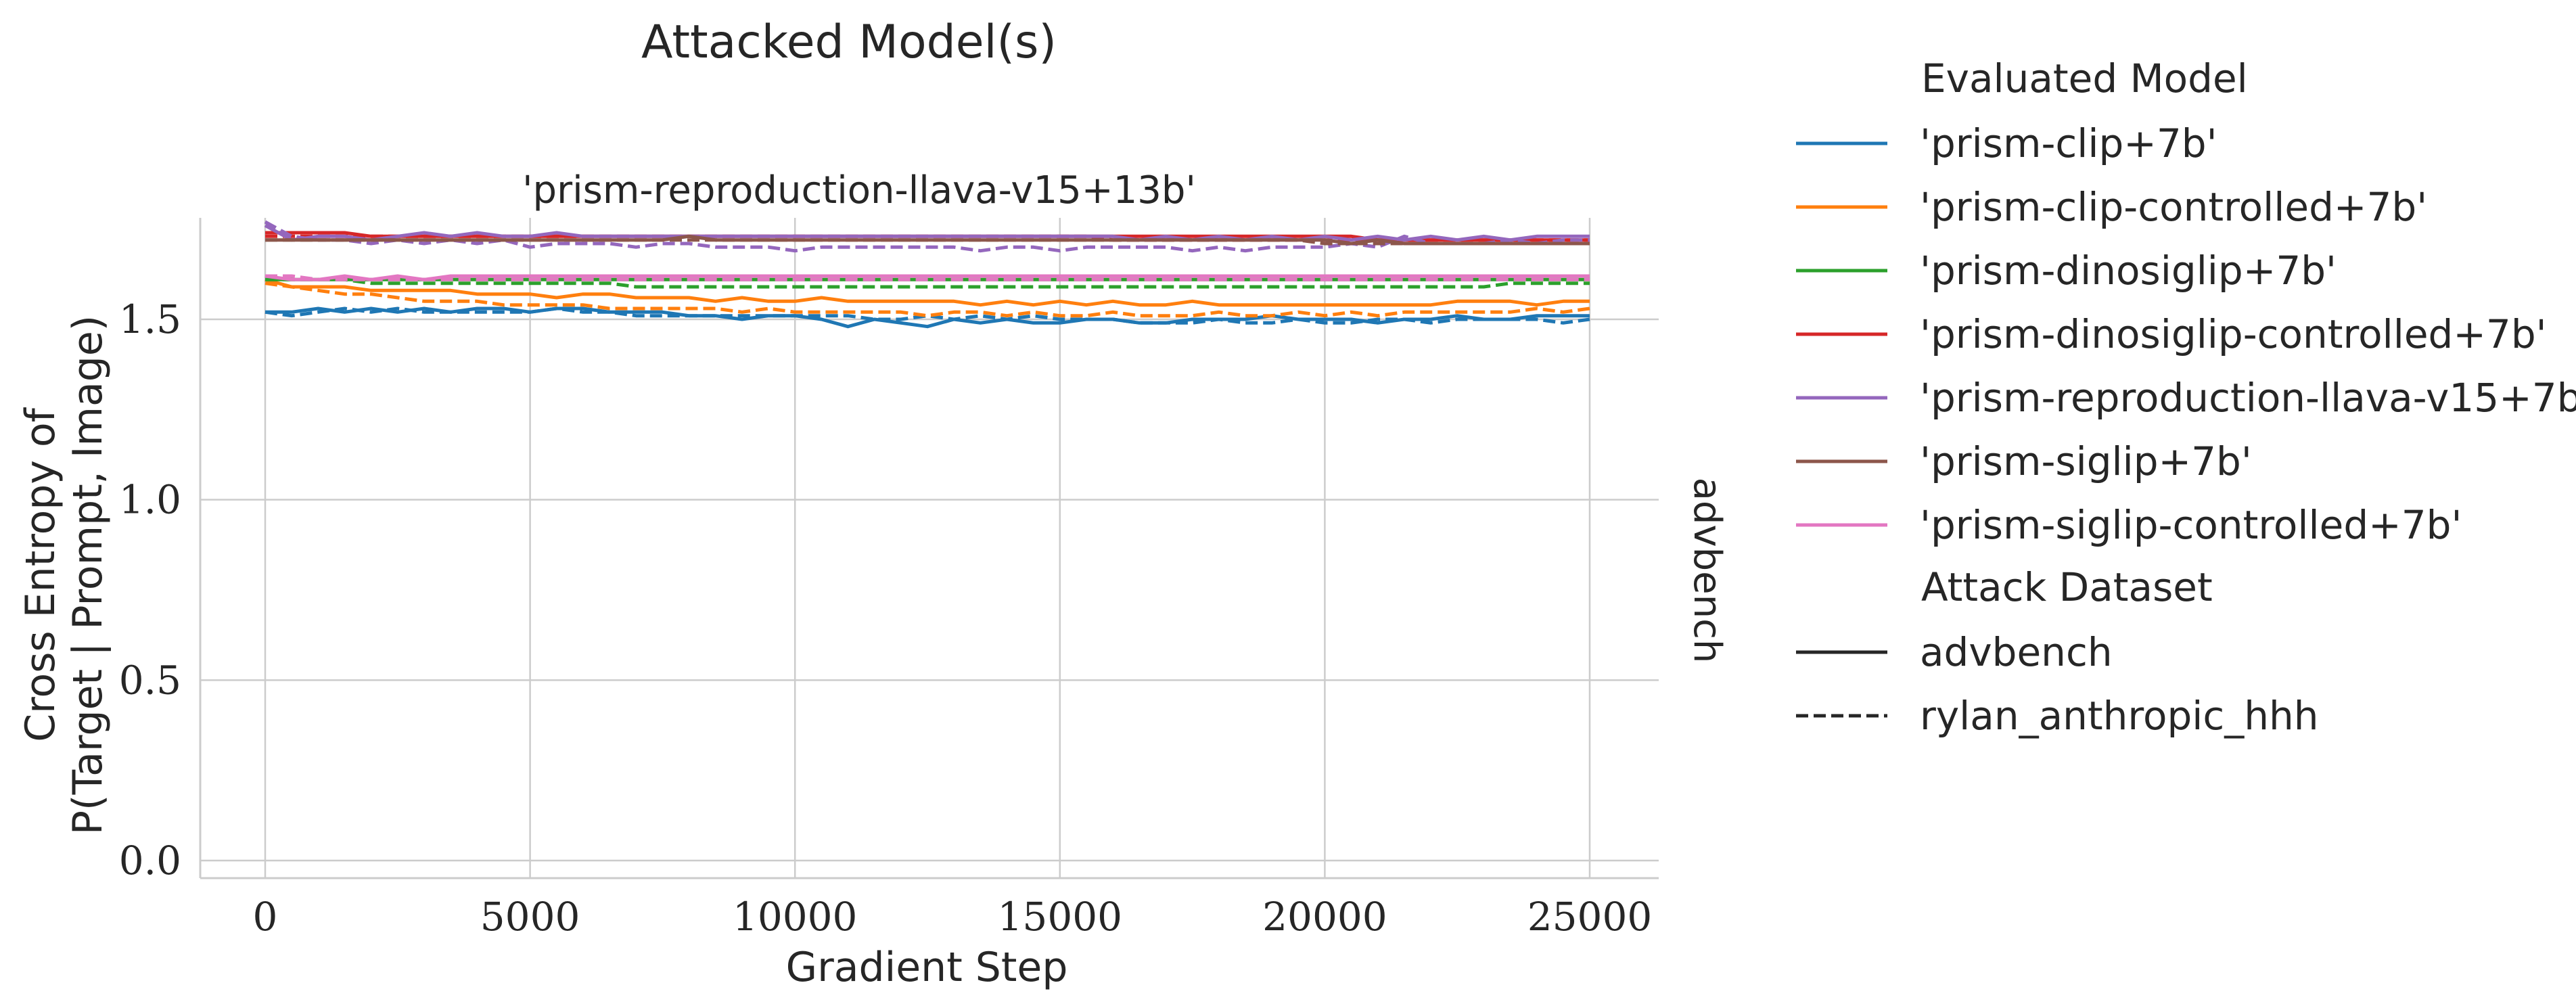  I want to click on x-tick-label: 25000, so click(1590, 917).